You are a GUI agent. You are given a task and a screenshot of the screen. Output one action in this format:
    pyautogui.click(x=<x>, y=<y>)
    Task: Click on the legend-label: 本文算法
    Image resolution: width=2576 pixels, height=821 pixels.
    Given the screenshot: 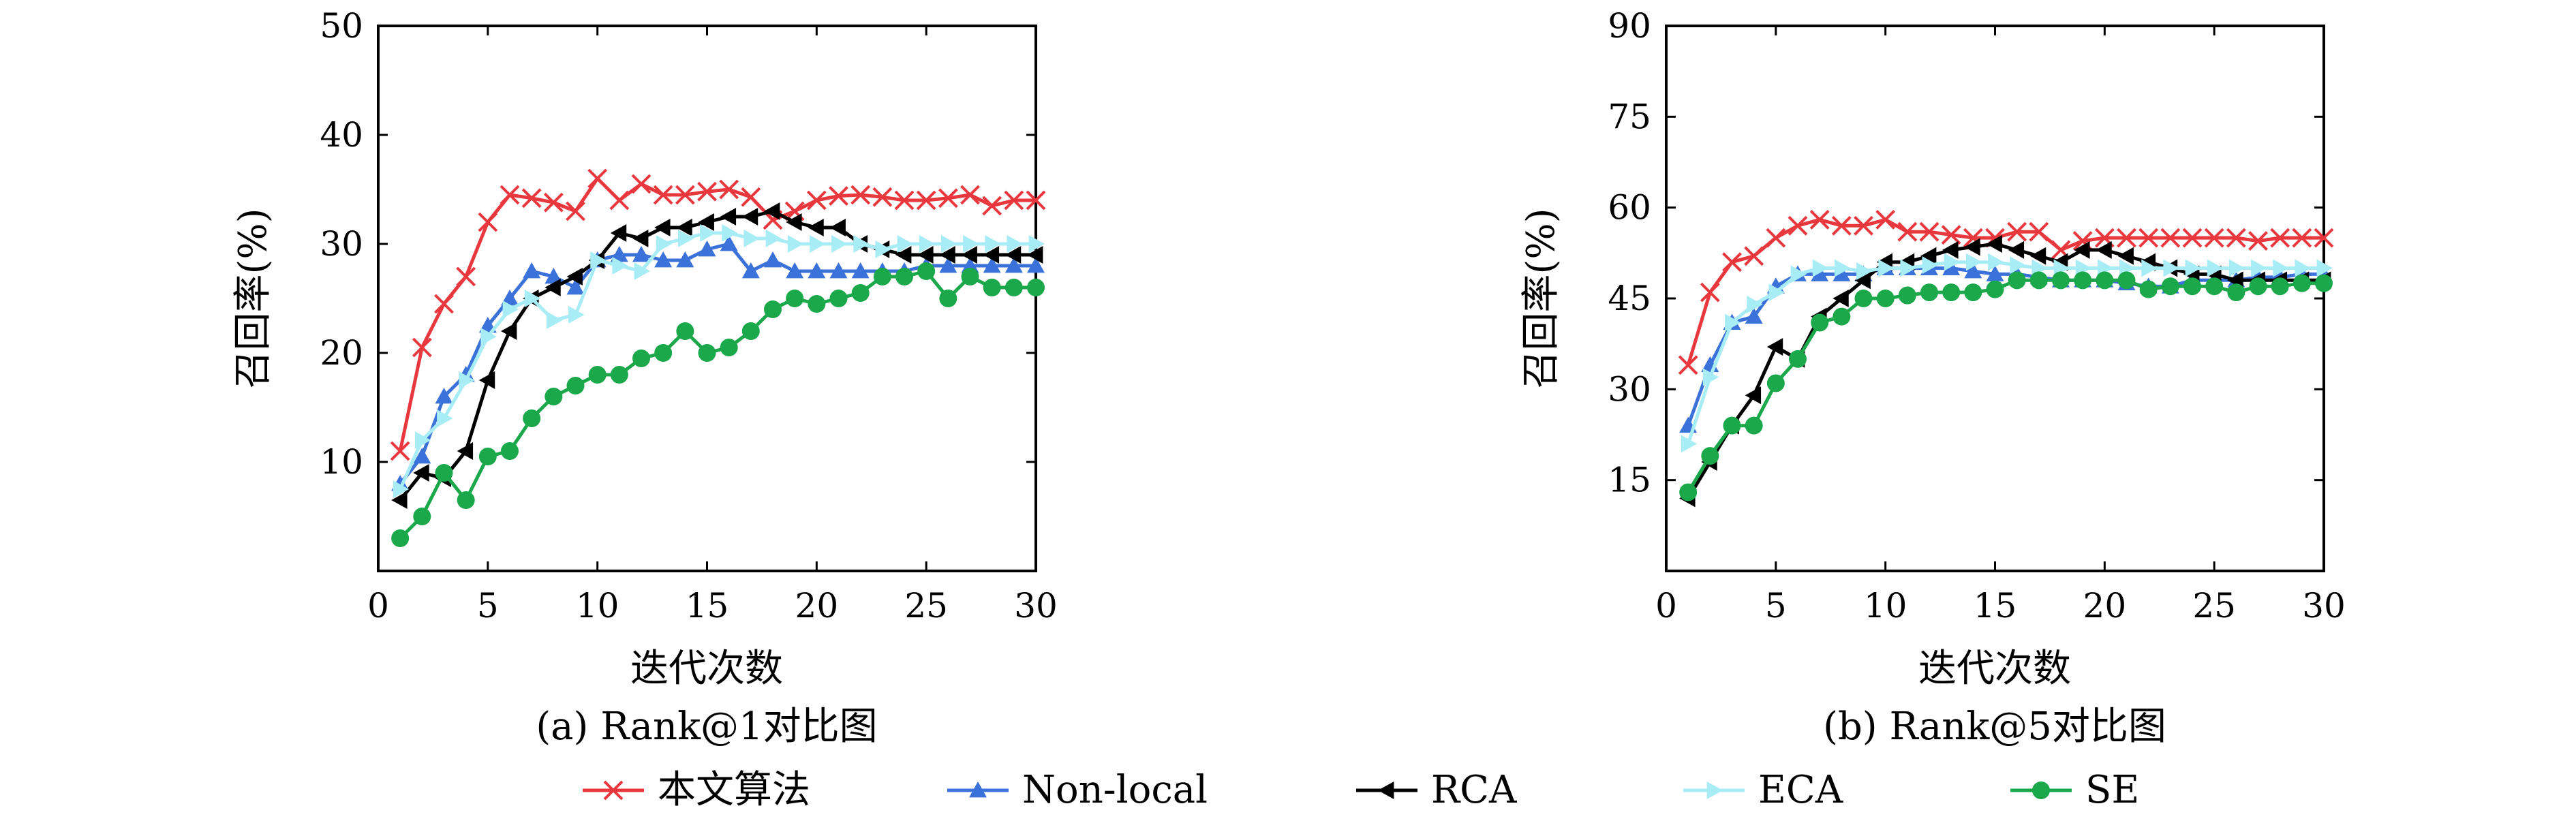 What is the action you would take?
    pyautogui.click(x=734, y=790)
    